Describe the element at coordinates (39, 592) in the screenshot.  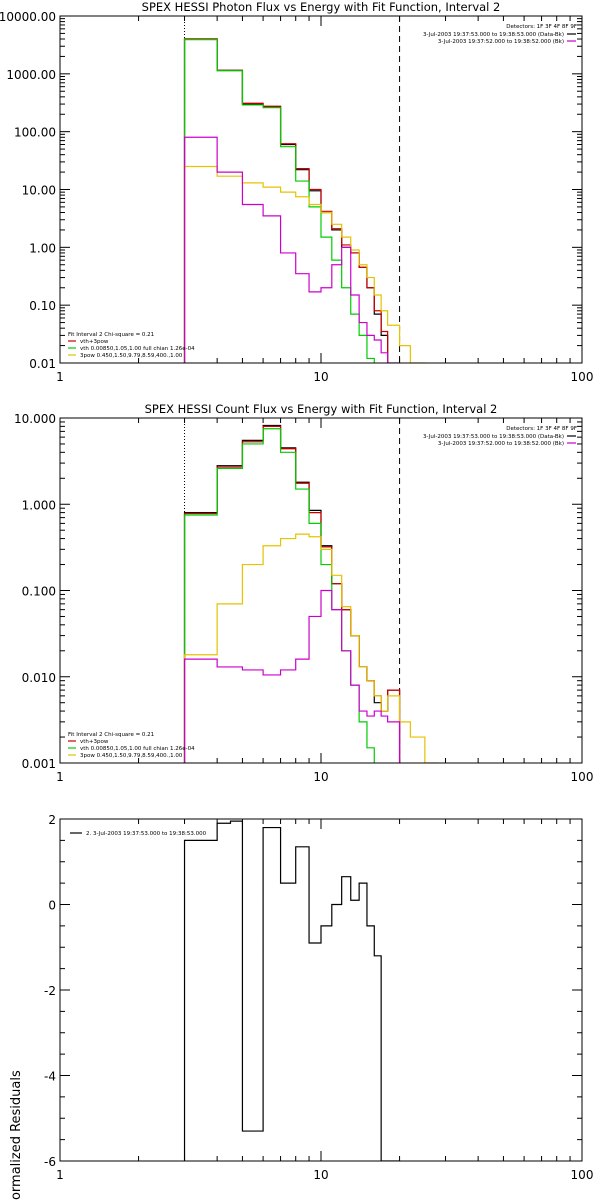
I see `y-tick-label: 0.100` at that location.